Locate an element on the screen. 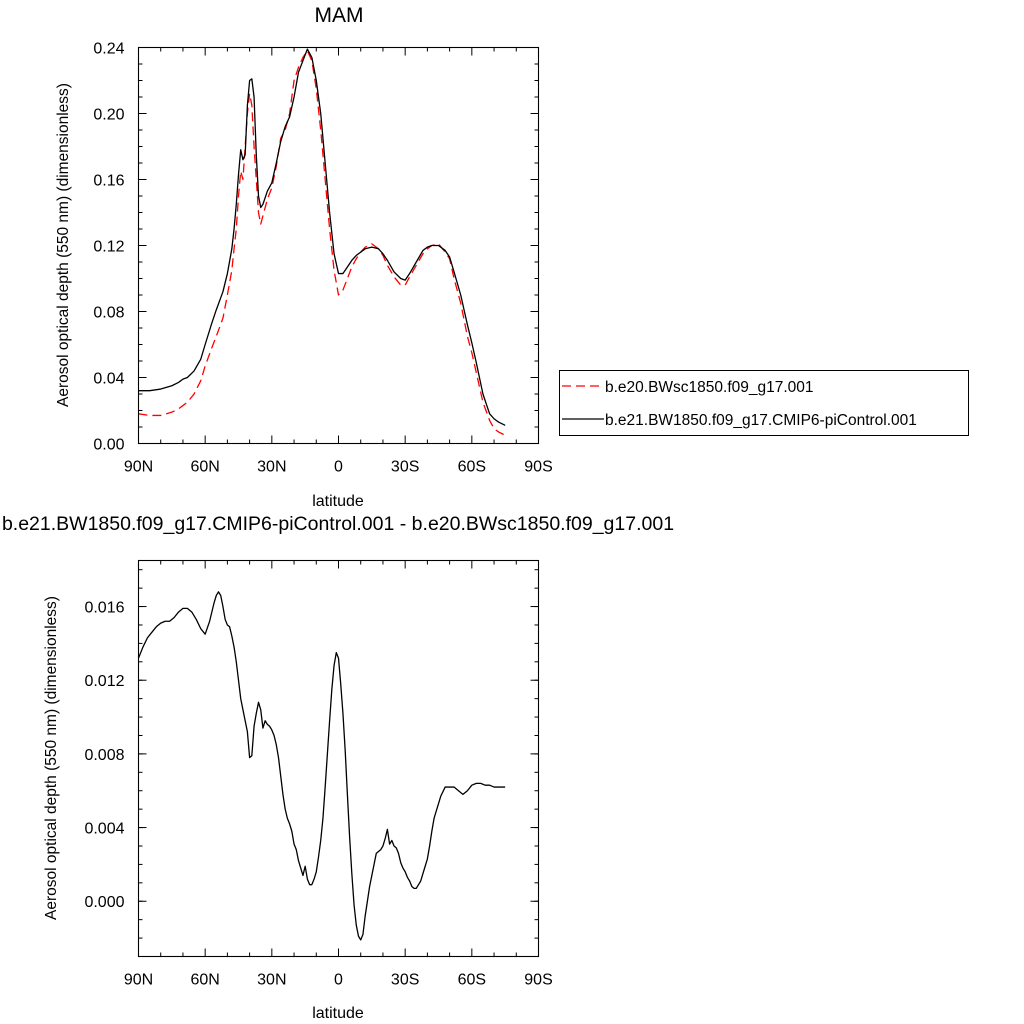  top-chart-title: MAM is located at coordinates (339, 15).